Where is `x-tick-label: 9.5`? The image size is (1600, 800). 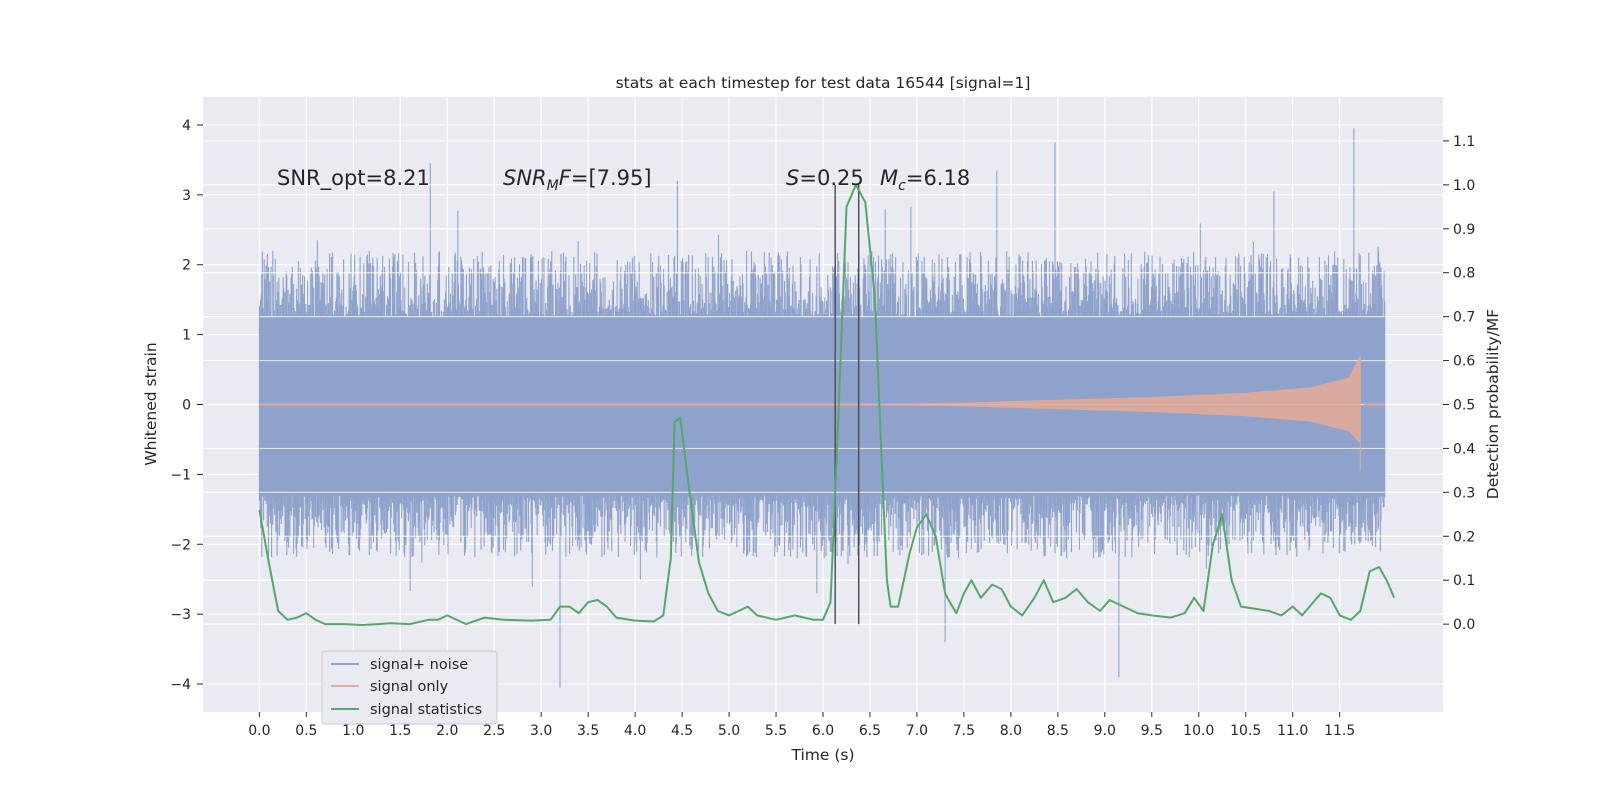 x-tick-label: 9.5 is located at coordinates (1152, 731).